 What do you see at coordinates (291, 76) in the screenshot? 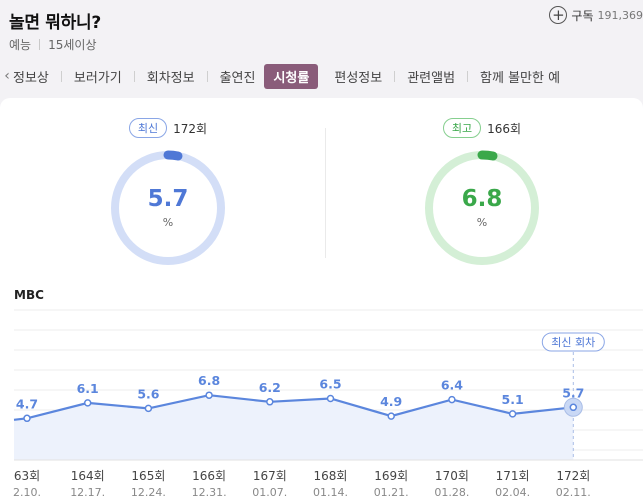
I see `tab-ratings: 시청률` at bounding box center [291, 76].